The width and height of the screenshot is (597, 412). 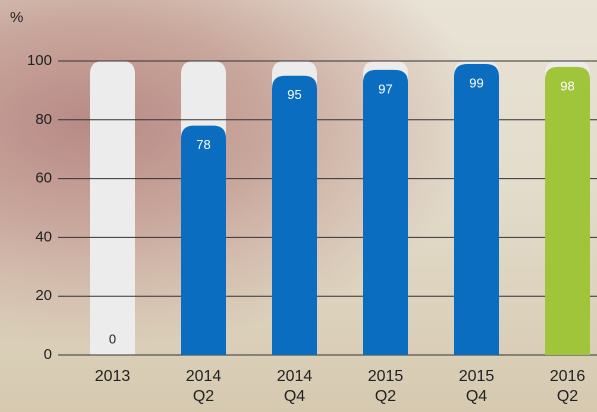 I want to click on x-tick-label: 2016 Q2, so click(x=567, y=386).